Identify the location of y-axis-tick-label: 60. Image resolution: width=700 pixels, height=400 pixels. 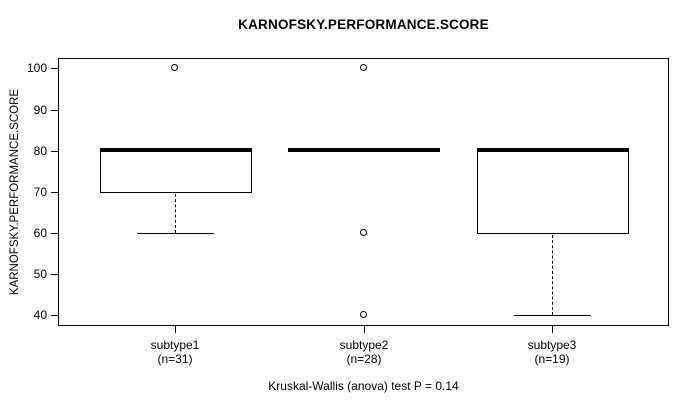
(40, 233).